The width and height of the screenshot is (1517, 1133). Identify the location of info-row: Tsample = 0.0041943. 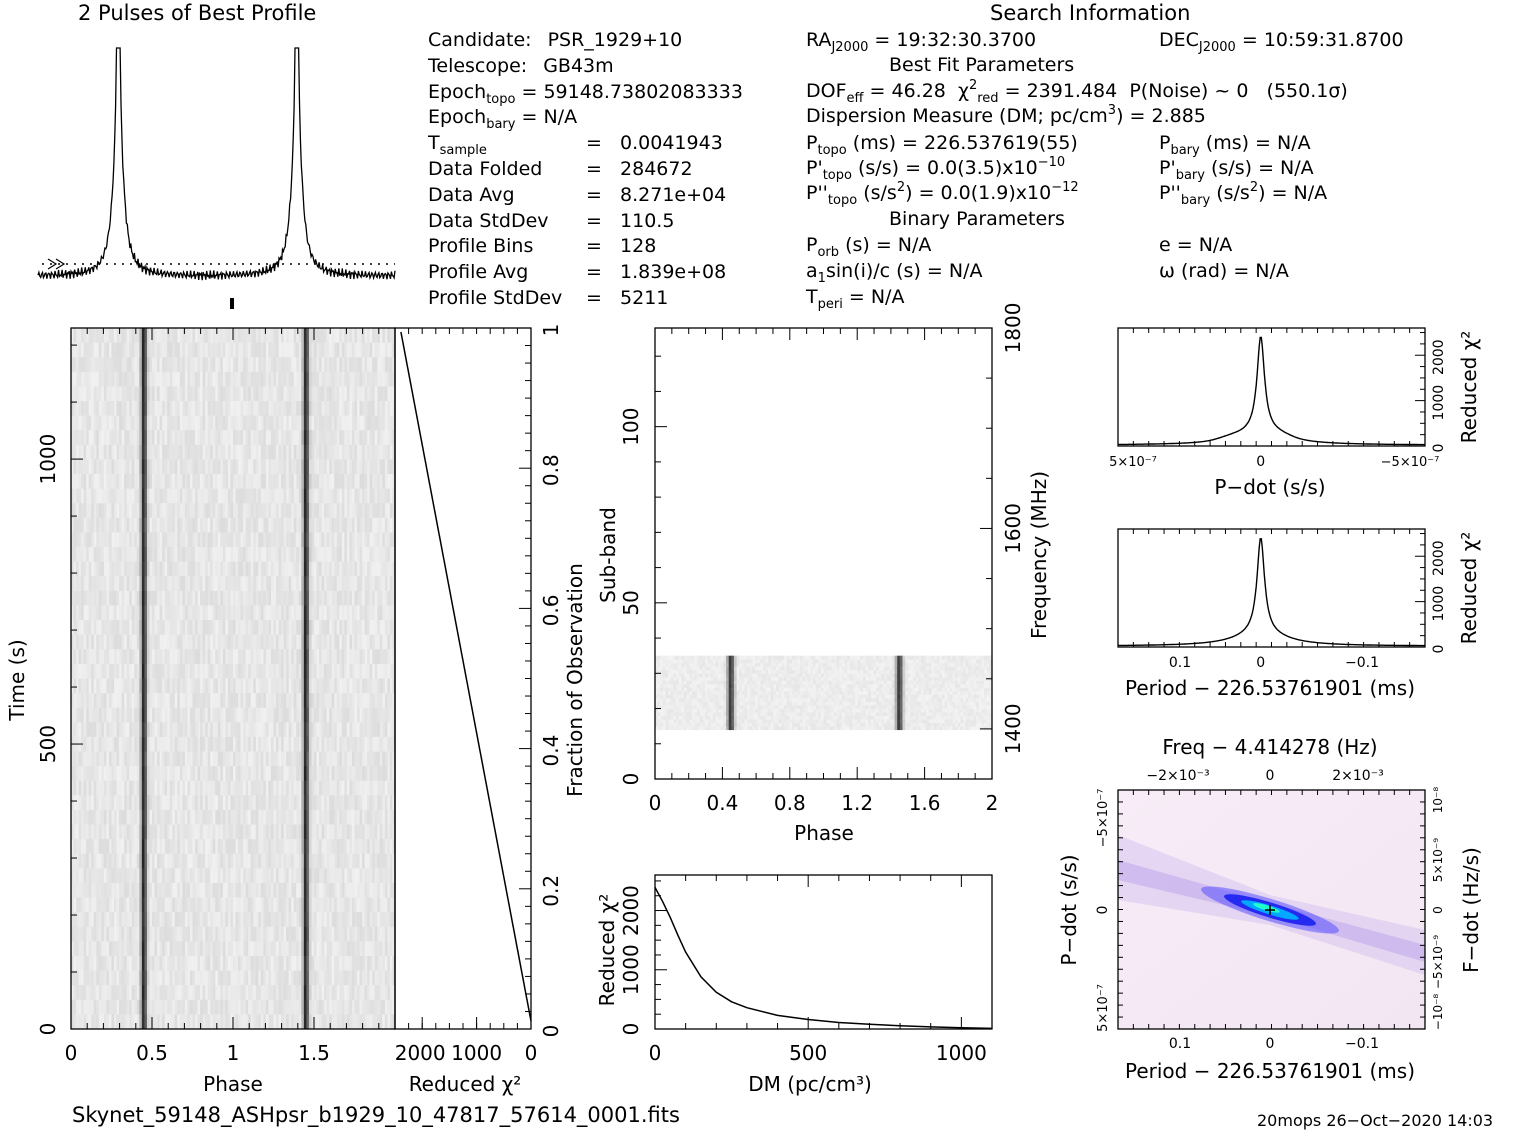
(575, 145).